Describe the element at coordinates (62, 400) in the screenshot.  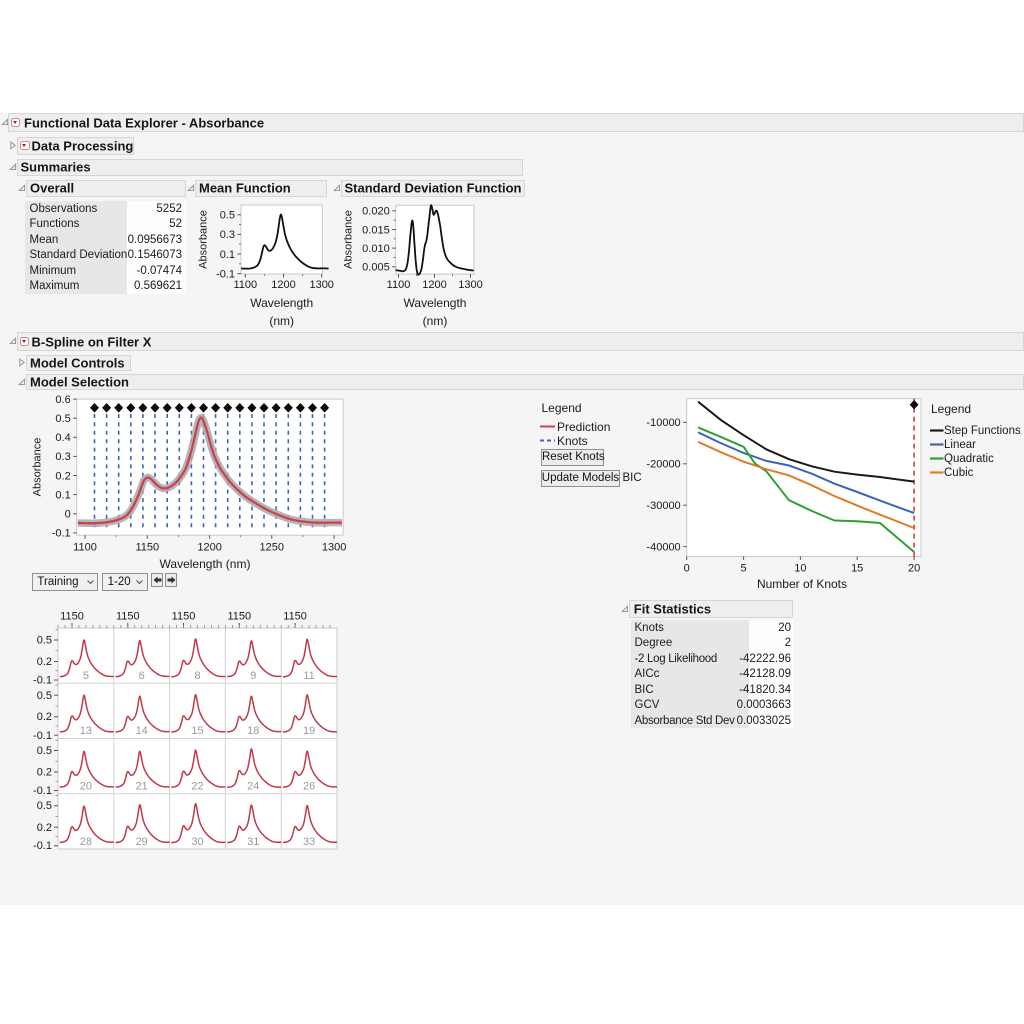
I see `svg-text: 0.6` at that location.